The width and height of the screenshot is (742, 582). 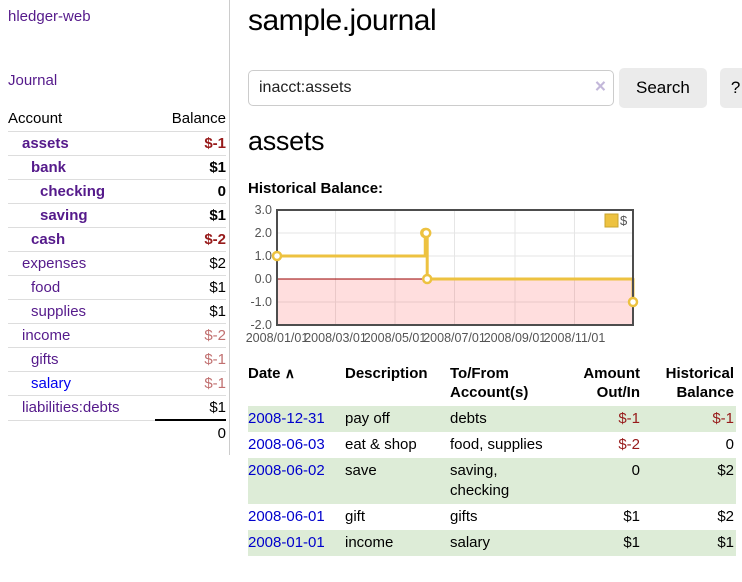 What do you see at coordinates (492, 517) in the screenshot?
I see `register-row: 2008-06-01 gift gifts $1 $2` at bounding box center [492, 517].